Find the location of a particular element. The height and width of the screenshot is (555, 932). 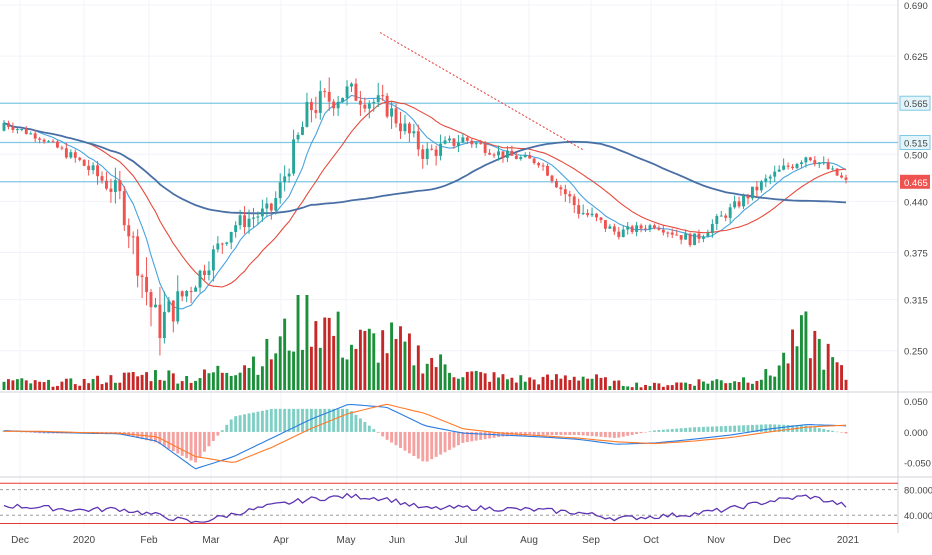

x-tick-label: Jun is located at coordinates (397, 540).